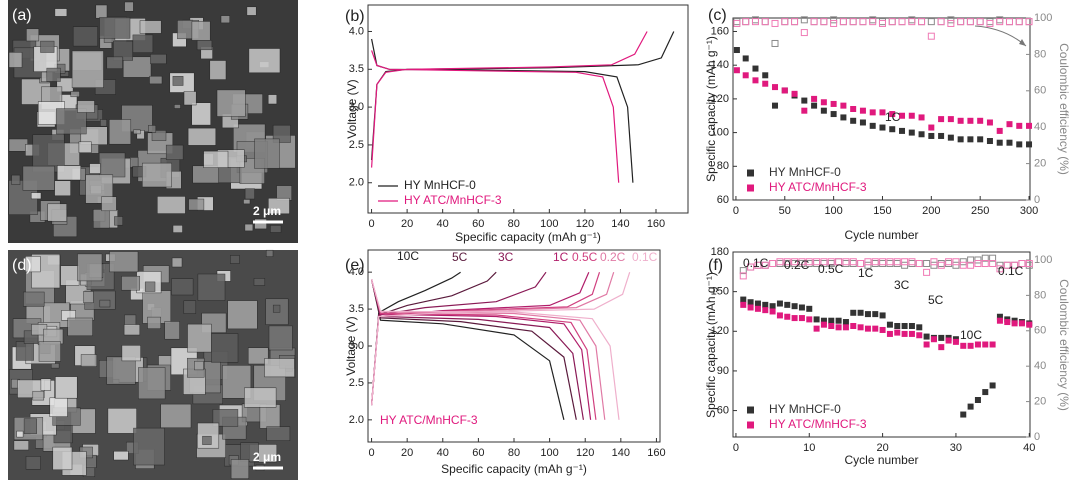 The image size is (1072, 485). Describe the element at coordinates (460, 257) in the screenshot. I see `series-label: 5C` at that location.